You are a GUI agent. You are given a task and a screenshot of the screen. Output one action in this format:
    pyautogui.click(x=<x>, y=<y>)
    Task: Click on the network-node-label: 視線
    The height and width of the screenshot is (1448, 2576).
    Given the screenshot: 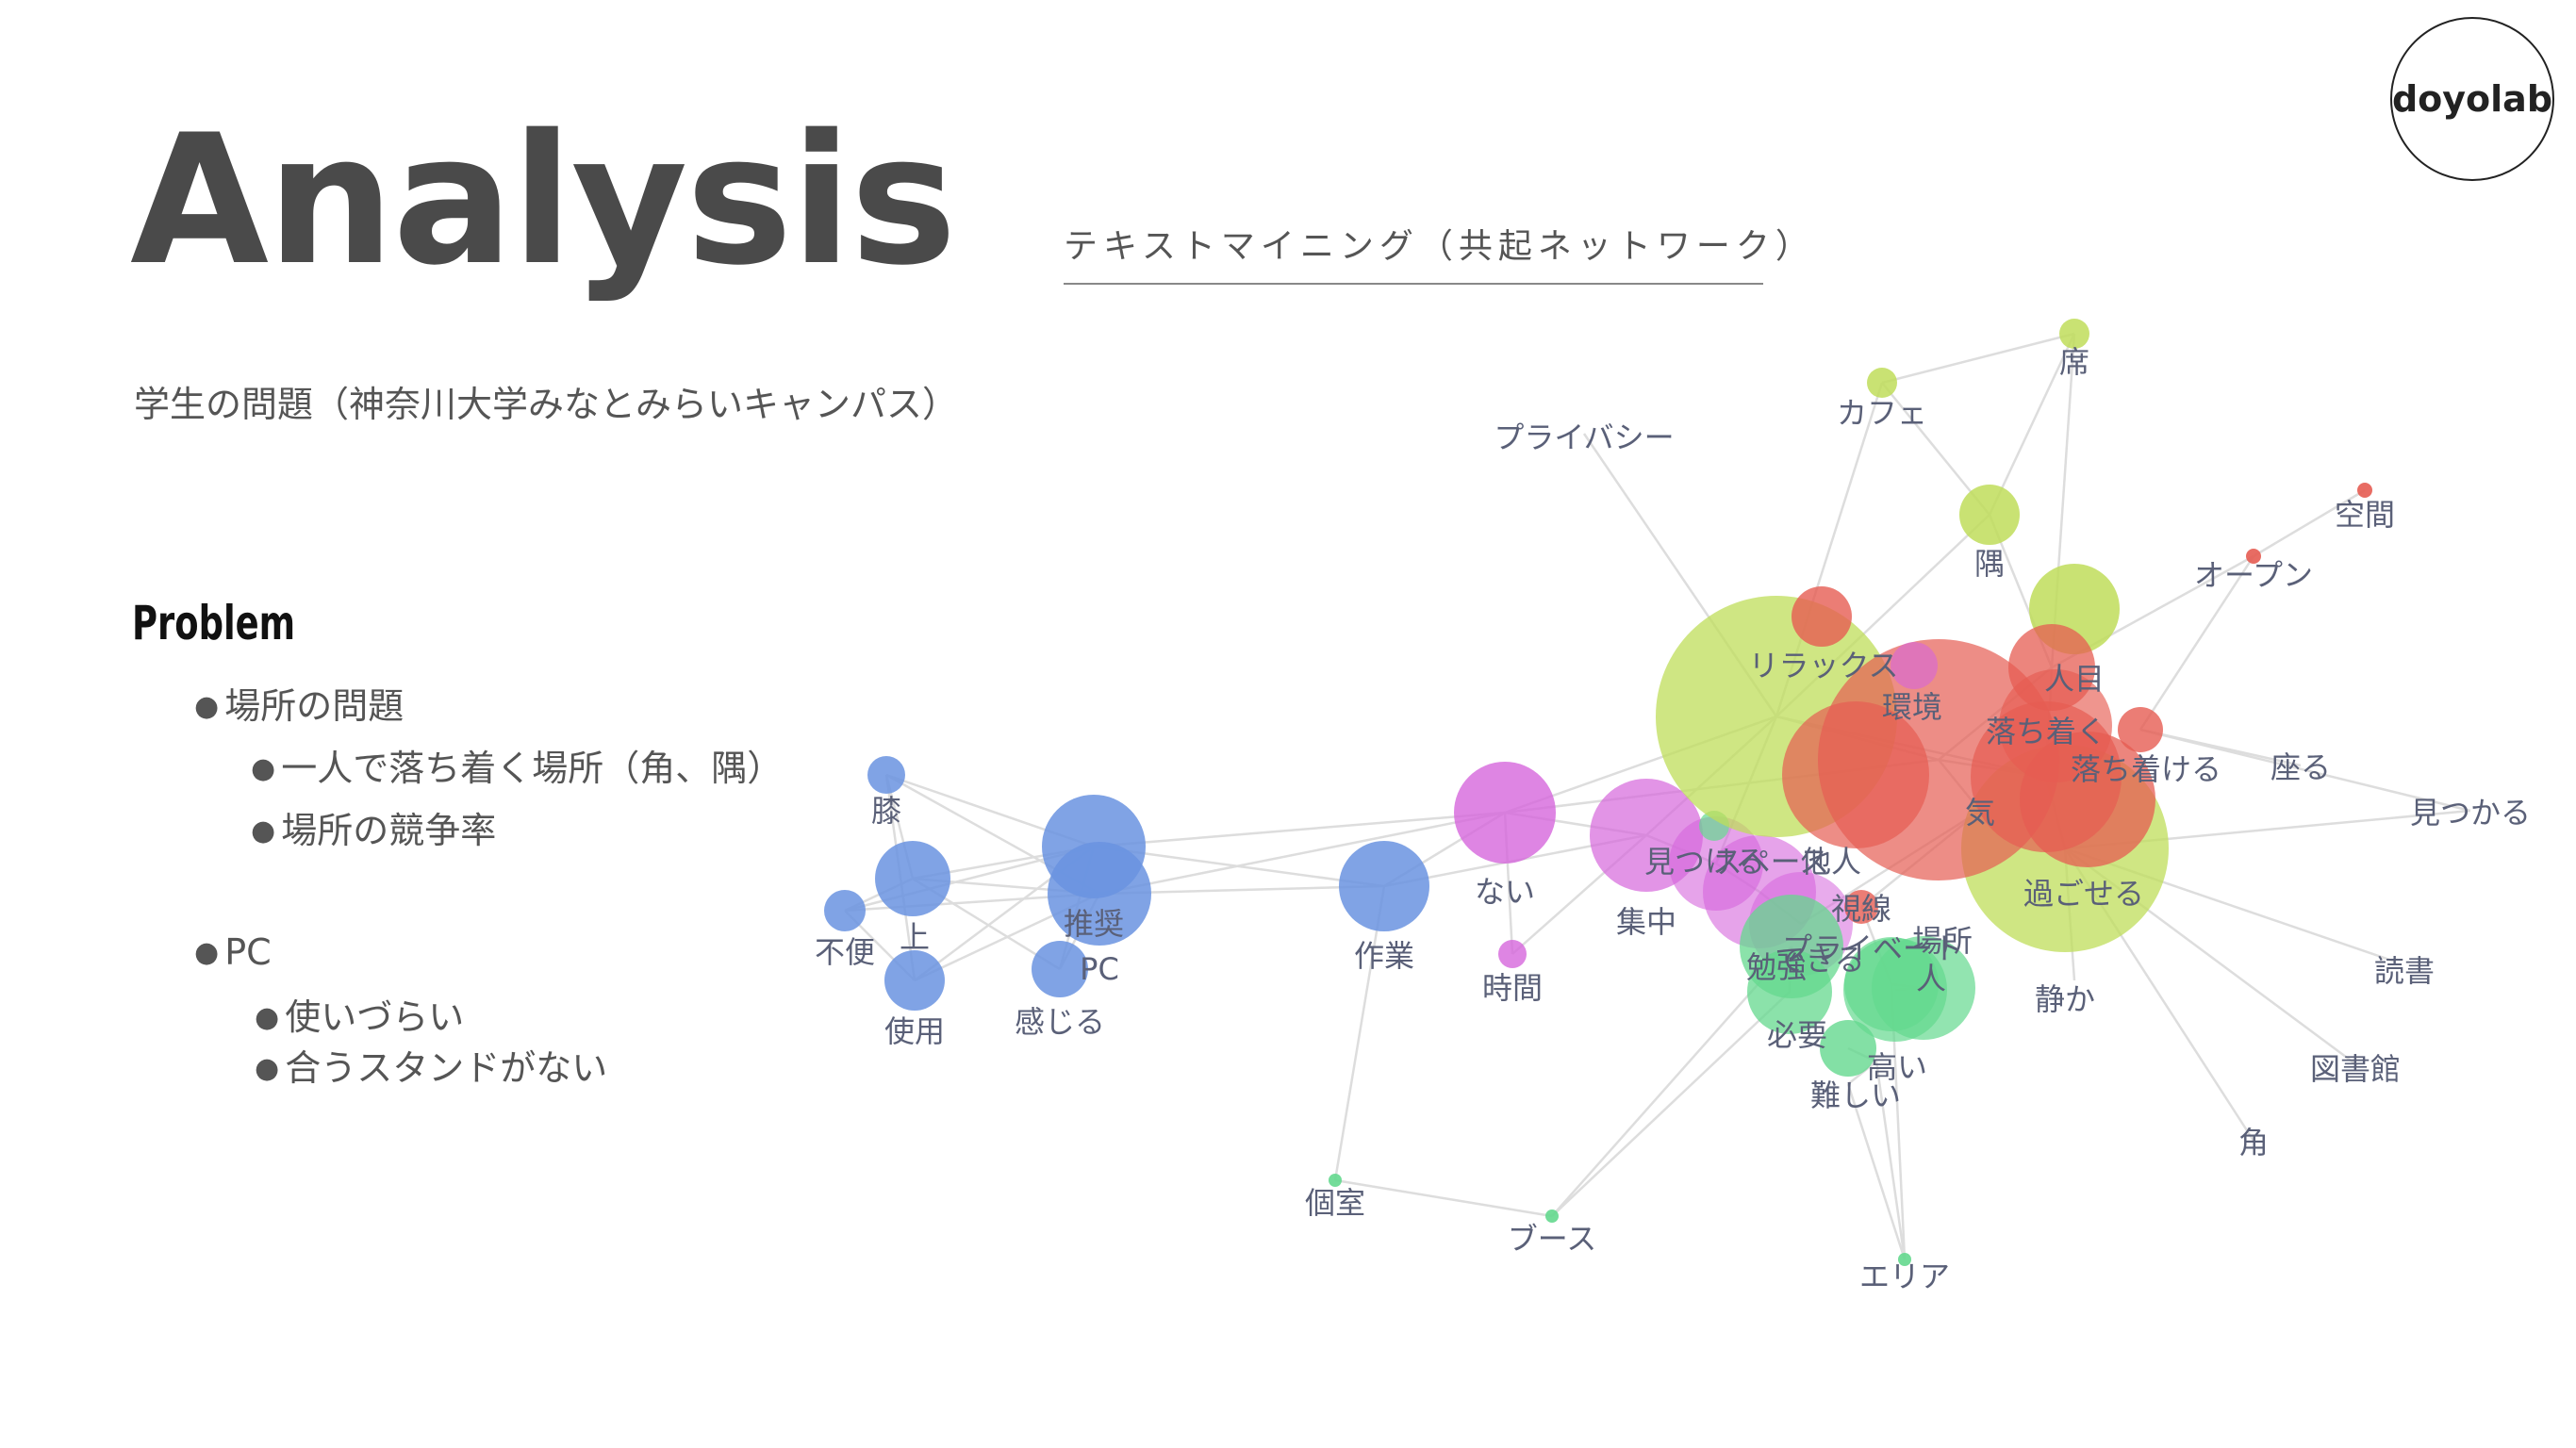 What is the action you would take?
    pyautogui.click(x=1861, y=909)
    